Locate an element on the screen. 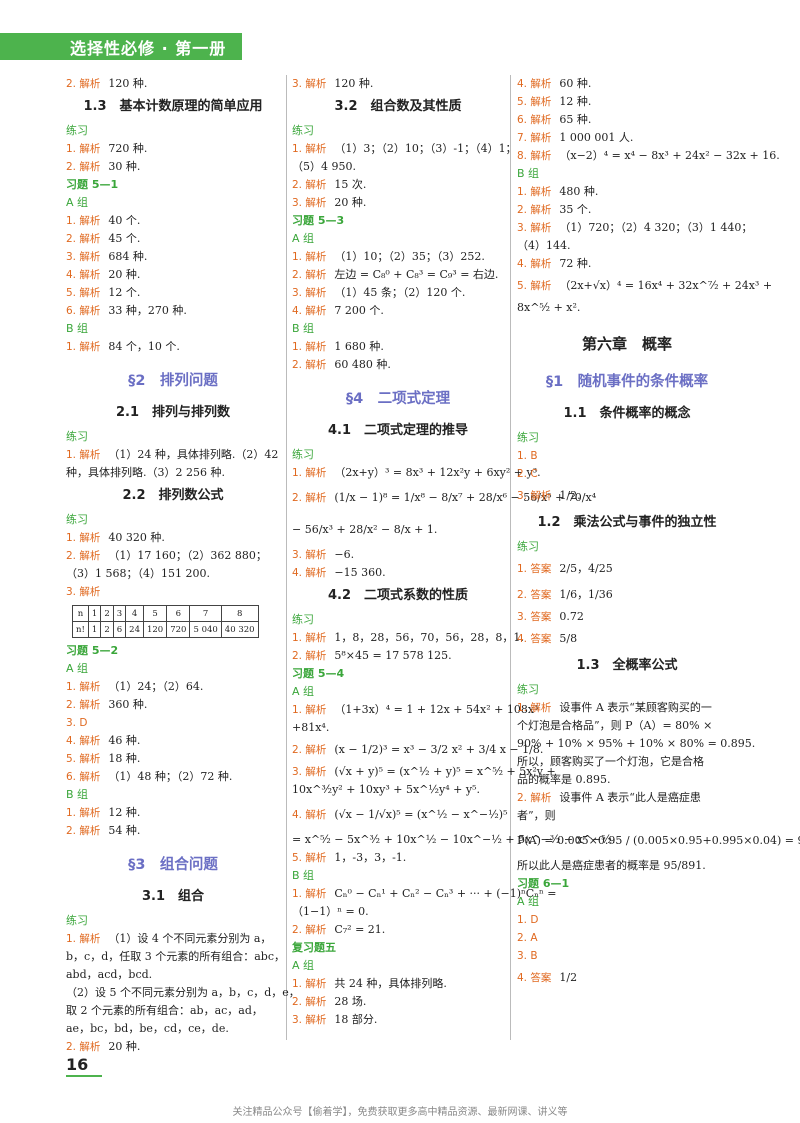  answer-line: 1. 解析 （1+3x）⁴ = 1 + 12x + 54x² + 108x³ is located at coordinates (415, 710).